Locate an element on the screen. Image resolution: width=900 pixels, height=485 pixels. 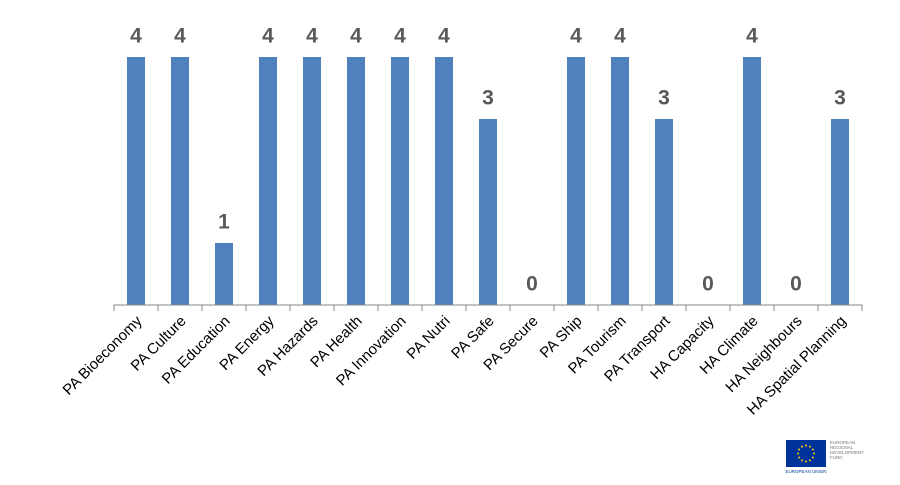
logo-fund-text: EUROPEAN is located at coordinates (842, 442).